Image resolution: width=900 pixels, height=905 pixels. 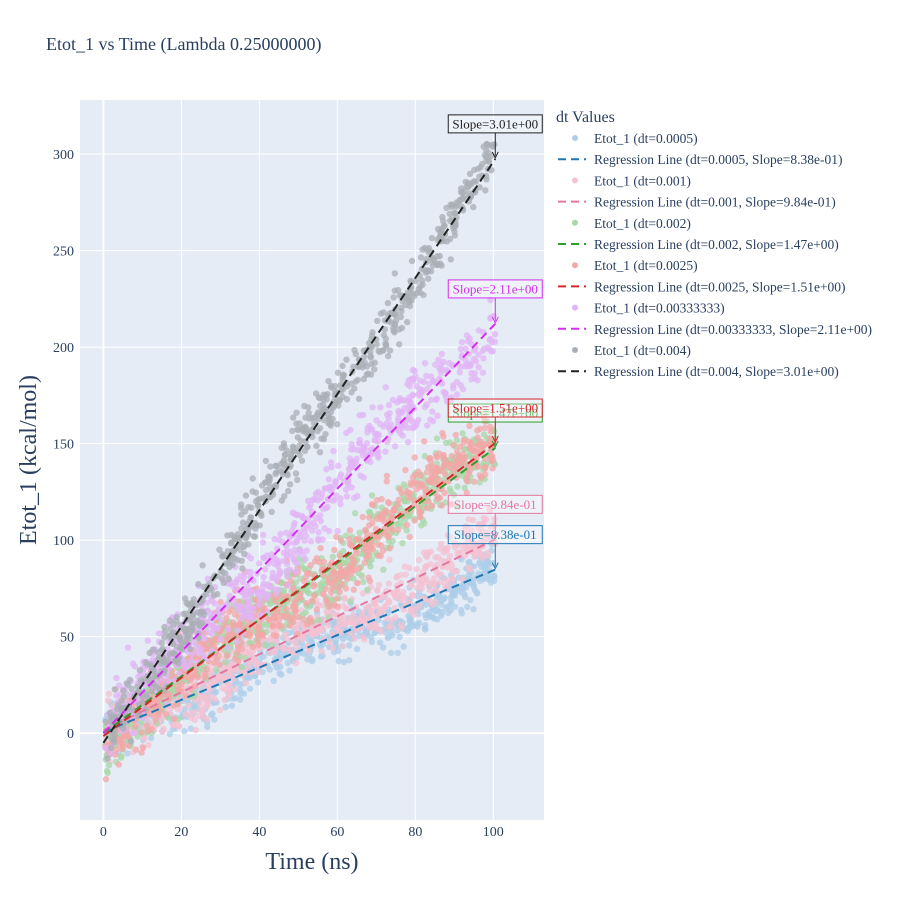 What do you see at coordinates (635, 265) in the screenshot?
I see `legend-item-scatter-0.0025: Etot_1 (dt=0.0025)` at bounding box center [635, 265].